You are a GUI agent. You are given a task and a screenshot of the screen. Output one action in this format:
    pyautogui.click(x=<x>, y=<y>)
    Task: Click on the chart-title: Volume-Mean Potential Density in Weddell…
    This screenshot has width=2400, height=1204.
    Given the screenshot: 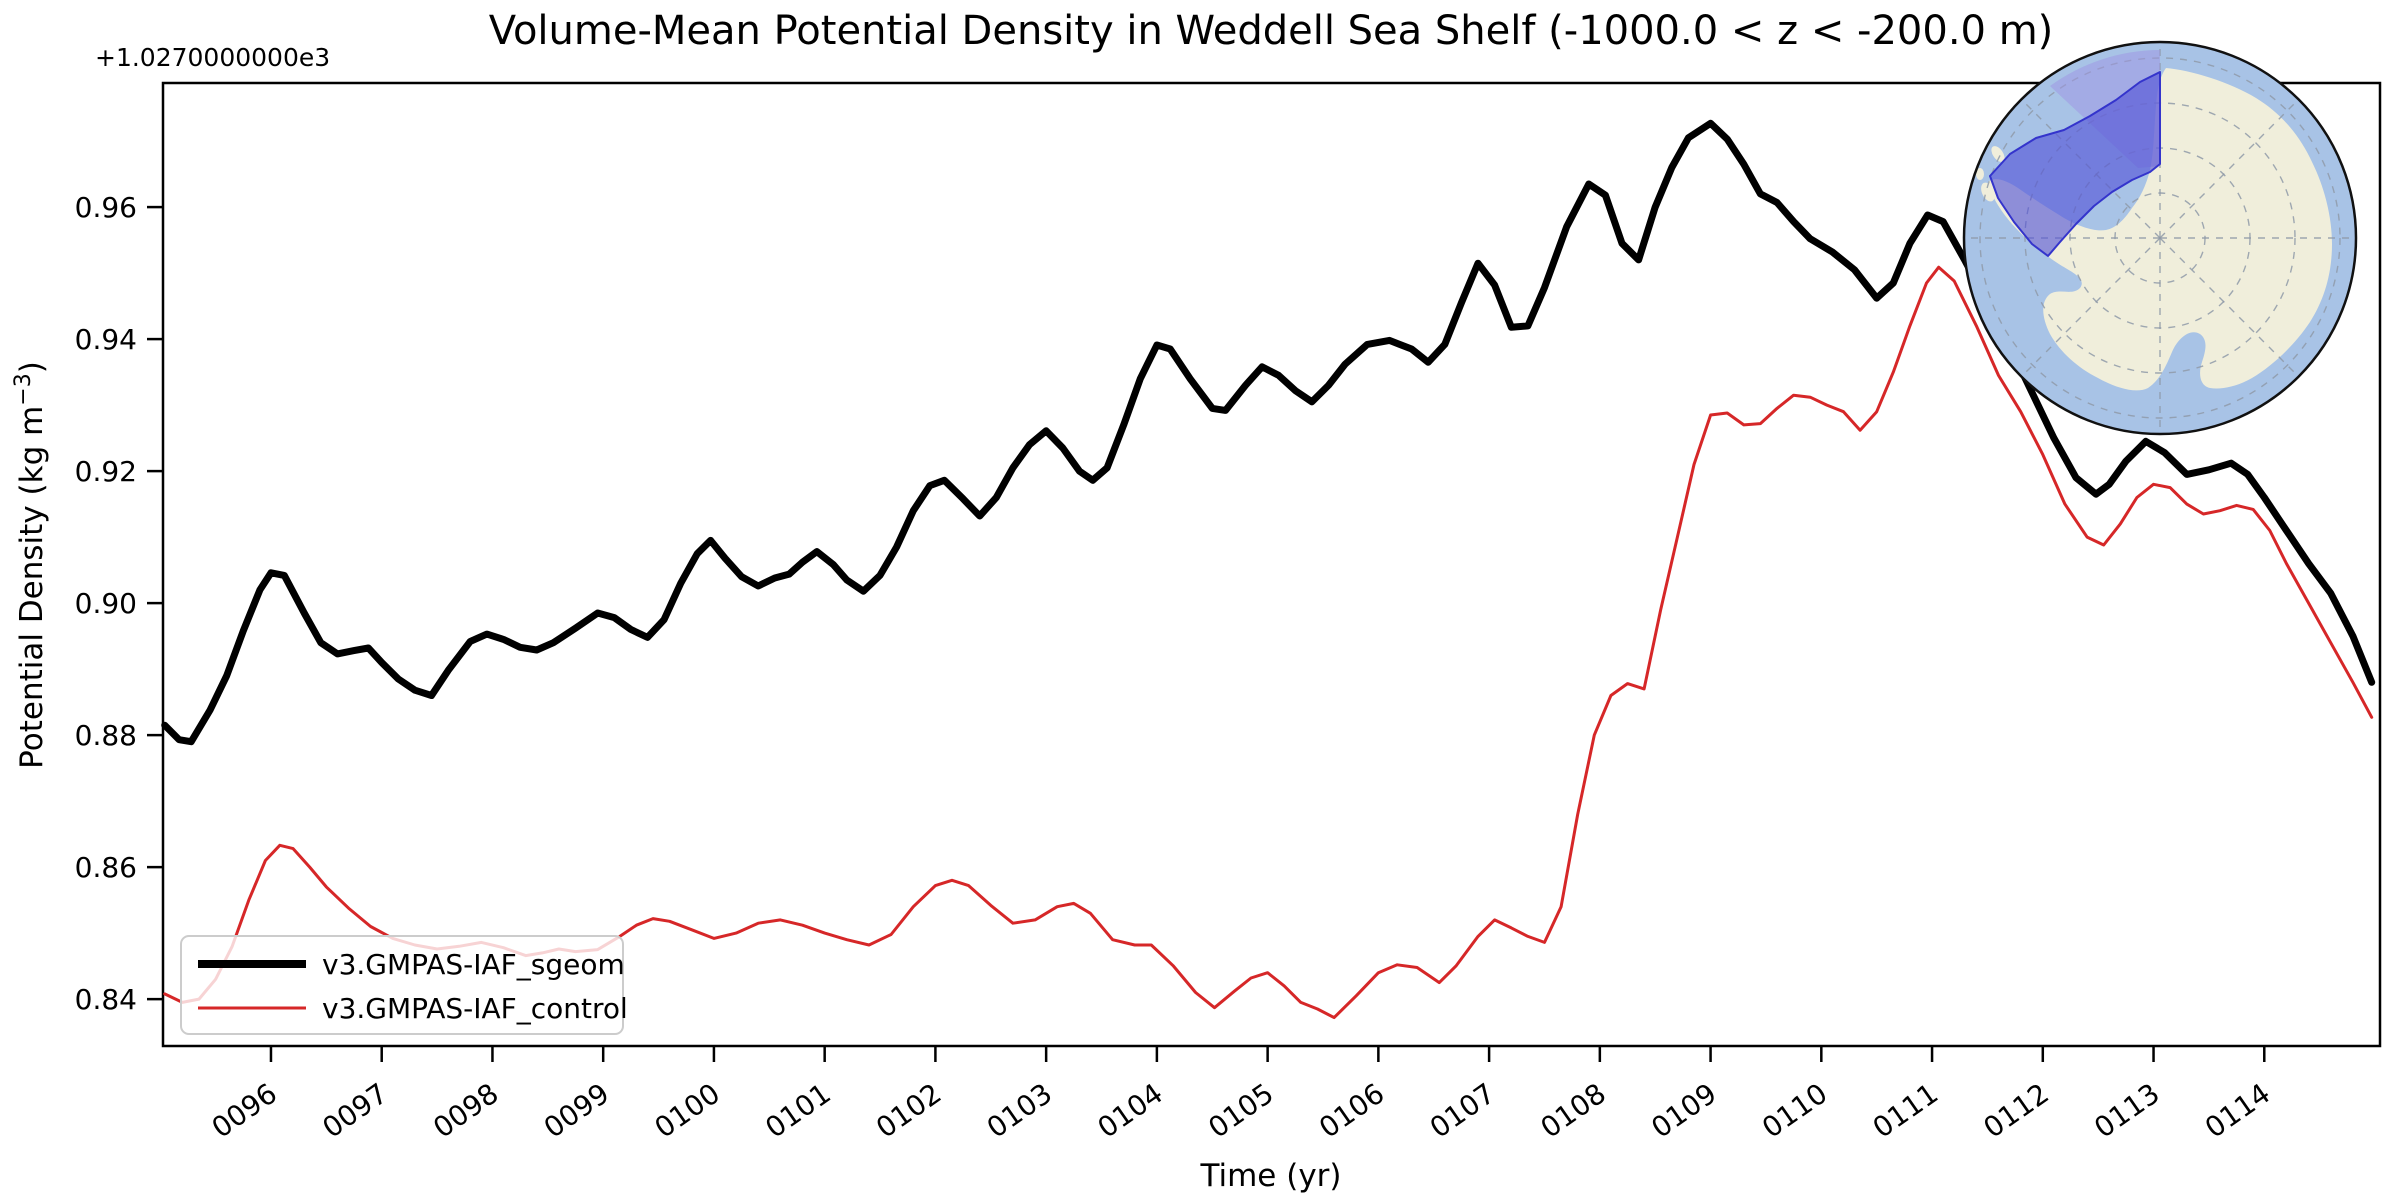 What is the action you would take?
    pyautogui.click(x=1271, y=31)
    